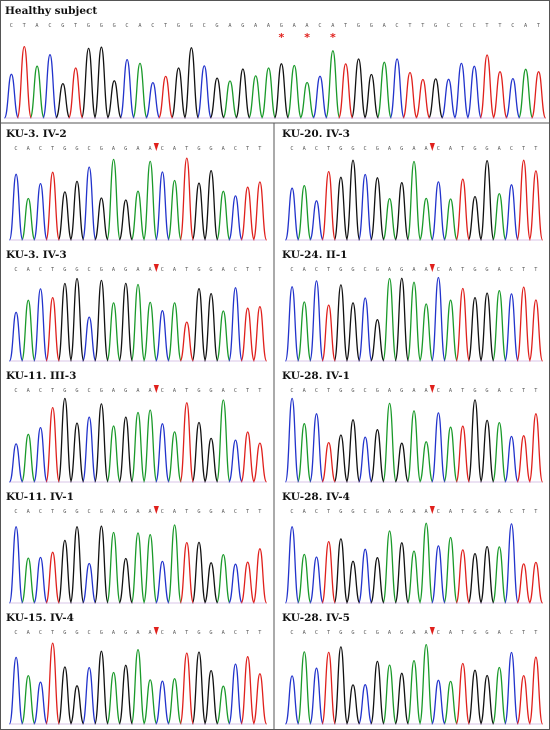  What do you see at coordinates (315, 255) in the screenshot?
I see `patient-label: KU-24. II-1` at bounding box center [315, 255].